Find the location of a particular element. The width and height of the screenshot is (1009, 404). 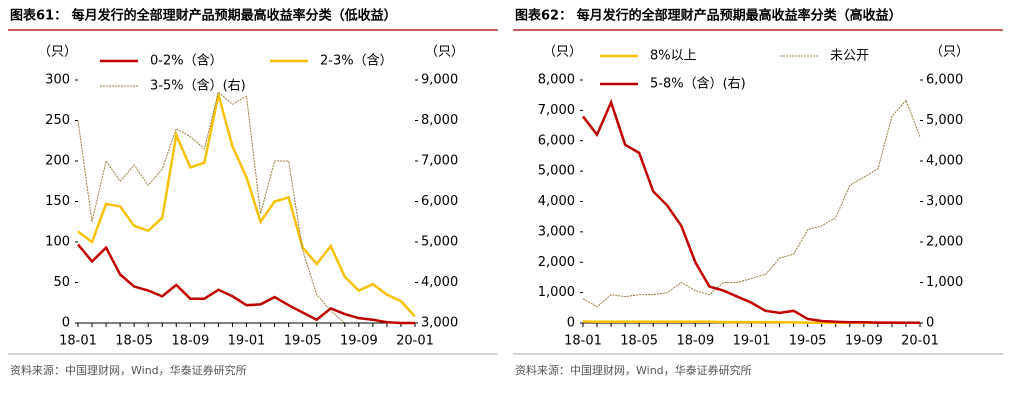

y-tick-label: 2,000 is located at coordinates (556, 262).